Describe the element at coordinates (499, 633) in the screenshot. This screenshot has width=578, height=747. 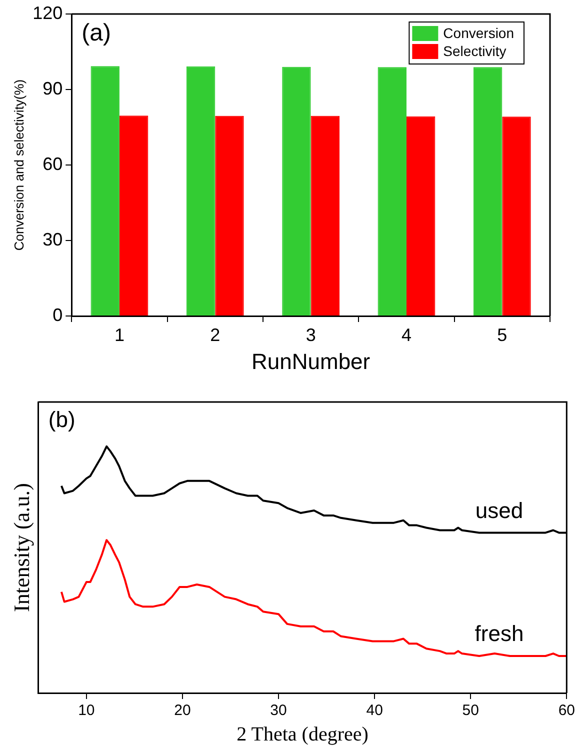
I see `series-label: fresh` at that location.